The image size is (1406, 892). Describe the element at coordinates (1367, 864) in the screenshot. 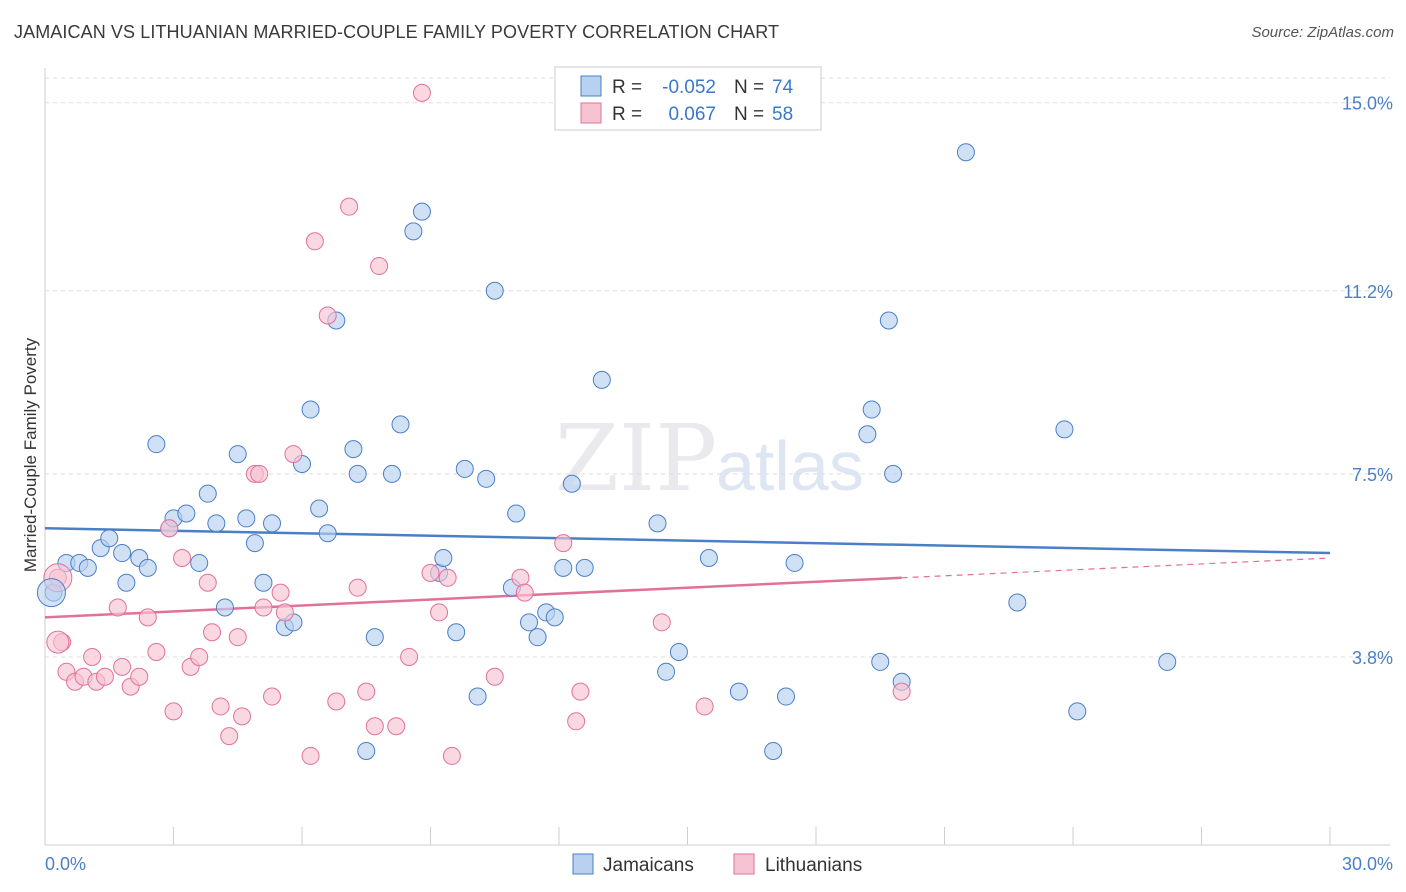

I see `x-tick-label: 30.0%` at that location.